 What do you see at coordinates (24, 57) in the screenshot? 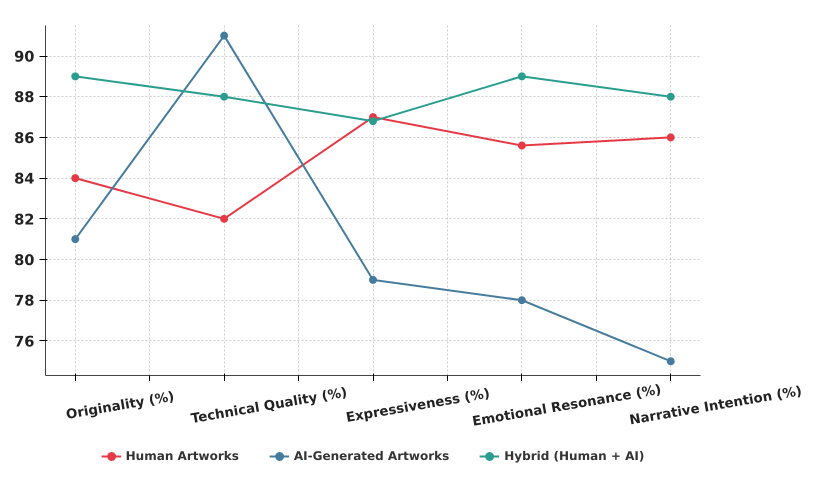
I see `y-tick-label: 90` at bounding box center [24, 57].